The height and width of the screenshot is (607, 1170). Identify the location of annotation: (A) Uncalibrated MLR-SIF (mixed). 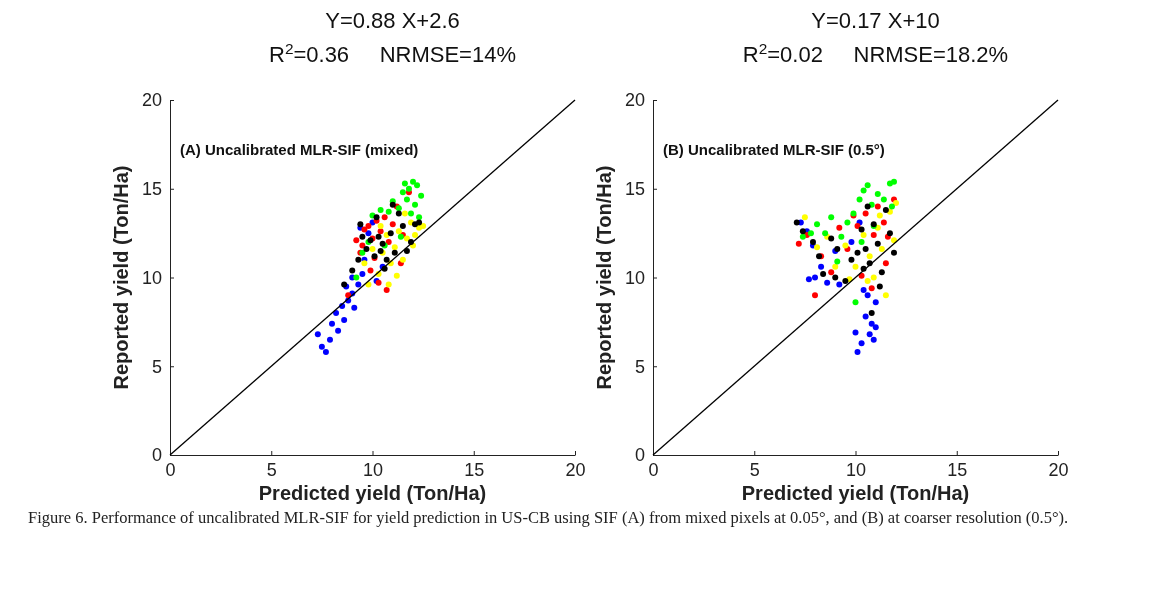
(299, 149).